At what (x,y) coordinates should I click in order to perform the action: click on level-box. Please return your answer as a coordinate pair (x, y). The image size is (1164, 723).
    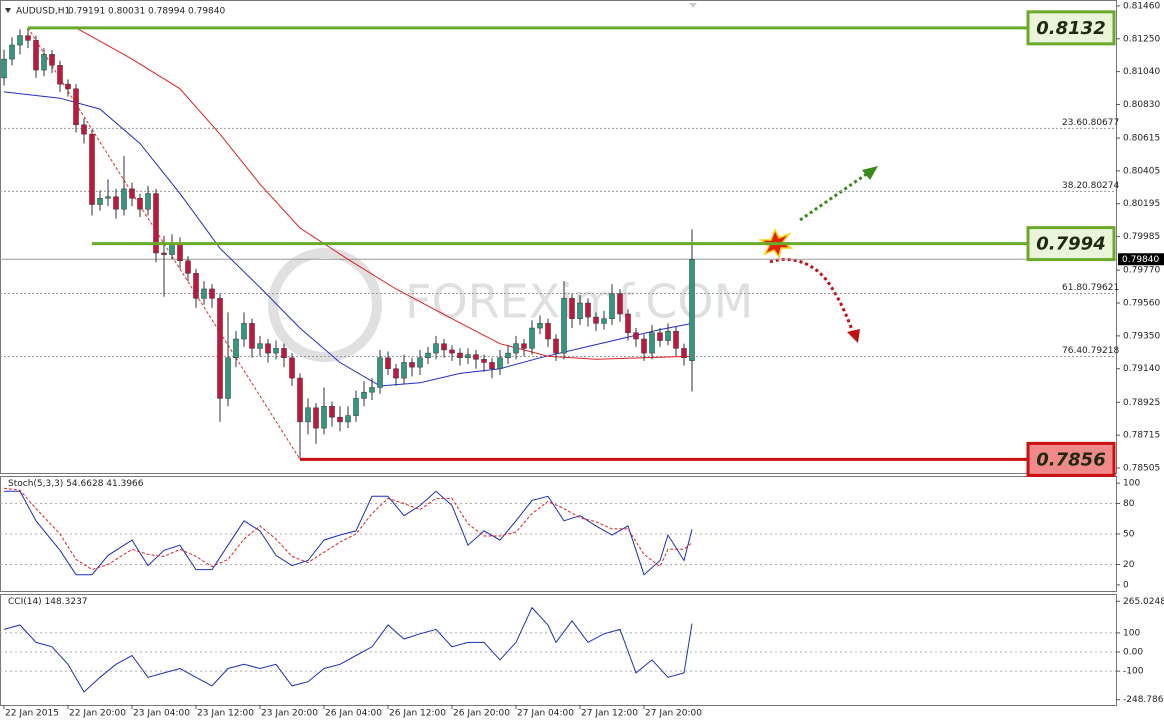
    Looking at the image, I should click on (1071, 28).